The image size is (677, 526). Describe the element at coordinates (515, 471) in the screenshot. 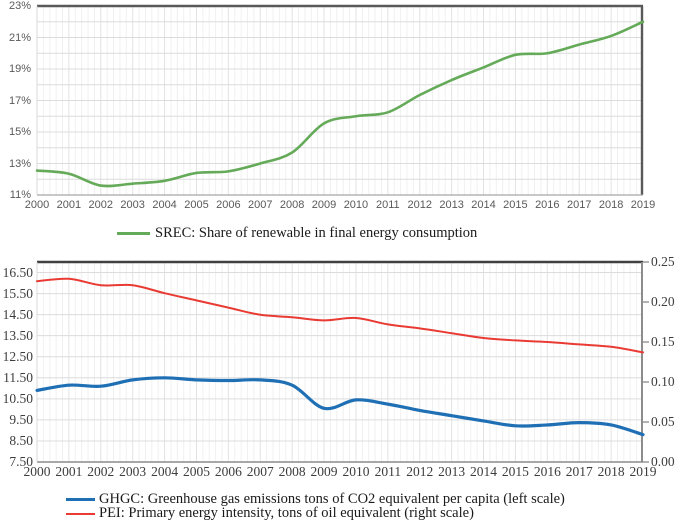

I see `ghgc-pei-x-tick-label: 2015` at that location.